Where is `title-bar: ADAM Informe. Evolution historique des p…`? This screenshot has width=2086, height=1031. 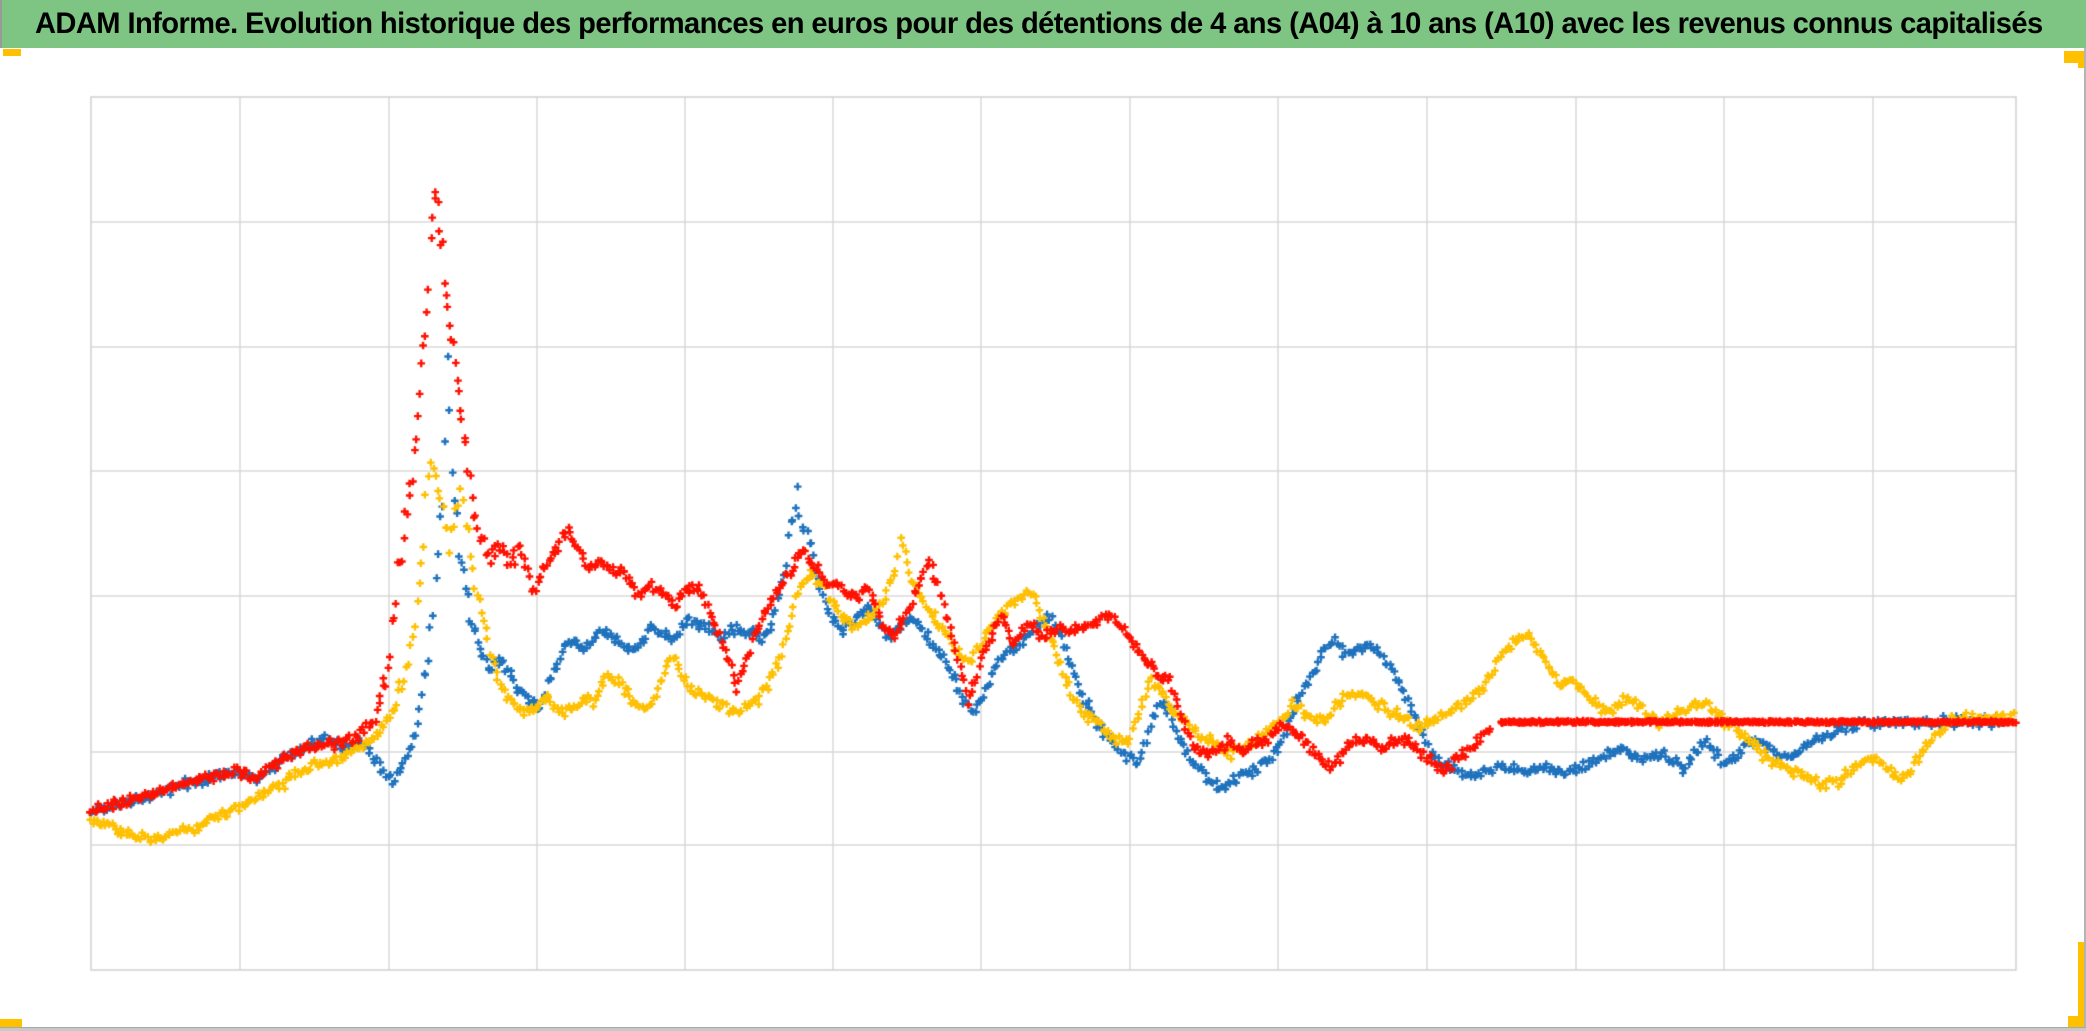
title-bar: ADAM Informe. Evolution historique des p… is located at coordinates (1043, 24).